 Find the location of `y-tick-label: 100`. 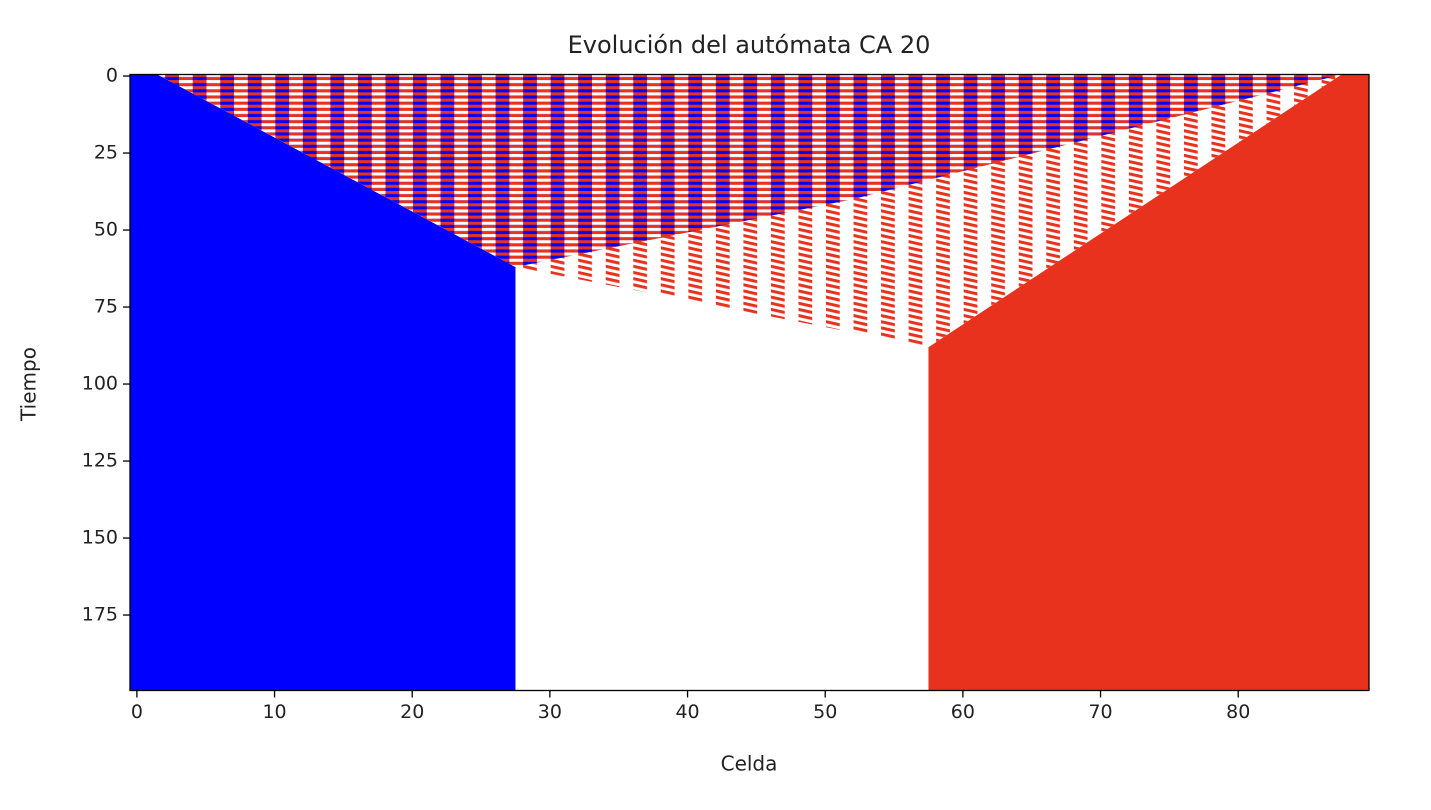

y-tick-label: 100 is located at coordinates (100, 384).